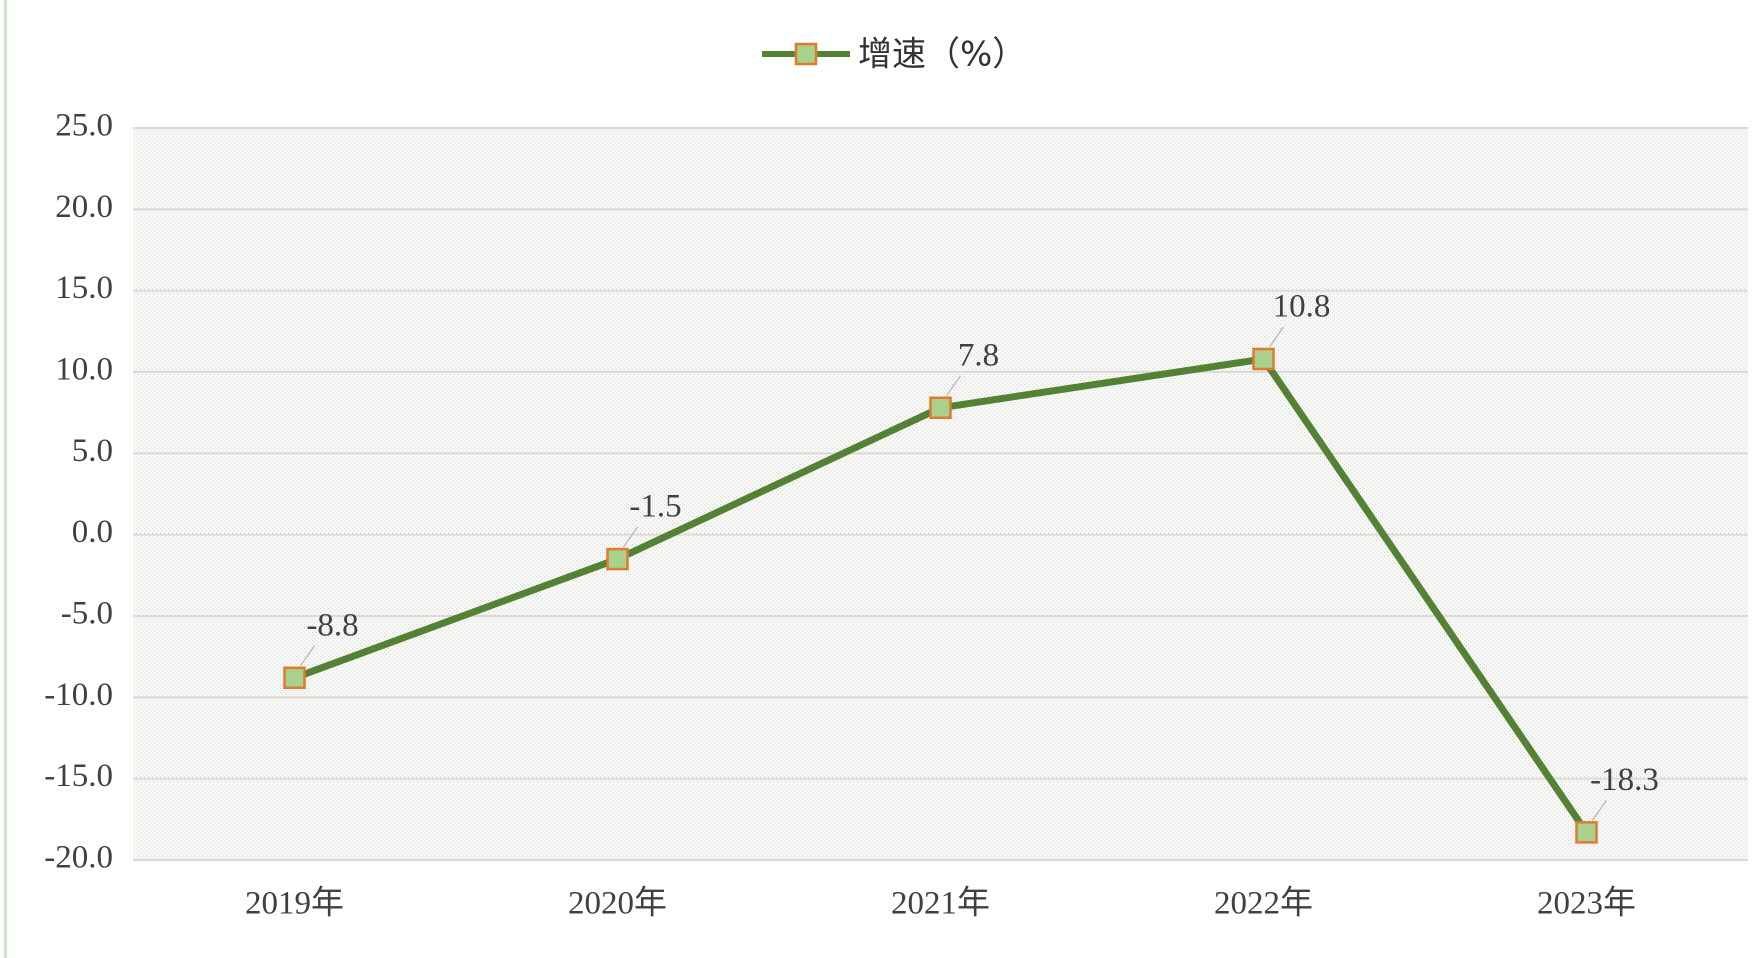 The width and height of the screenshot is (1763, 958). What do you see at coordinates (84, 126) in the screenshot?
I see `y-tick-label: 25.0` at bounding box center [84, 126].